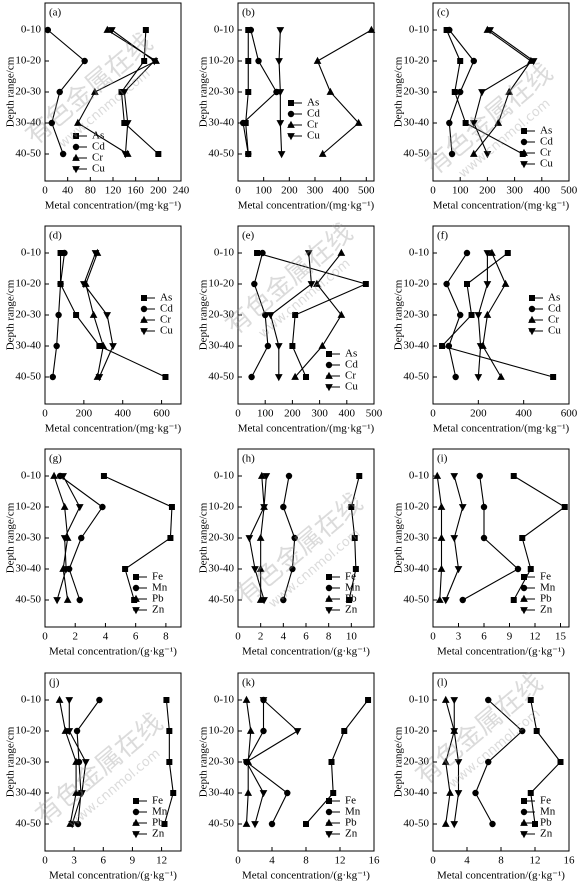  Describe the element at coordinates (158, 599) in the screenshot. I see `legend-label: Pb` at that location.